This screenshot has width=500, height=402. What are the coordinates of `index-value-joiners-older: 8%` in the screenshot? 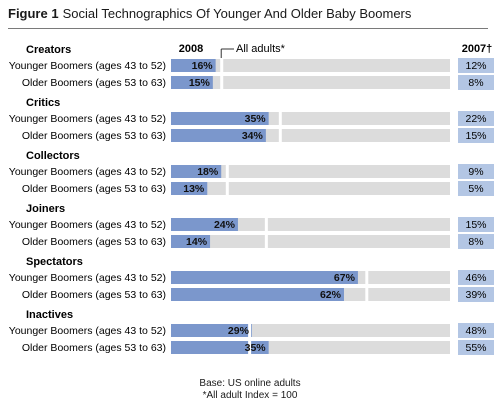 It's located at (475, 242).